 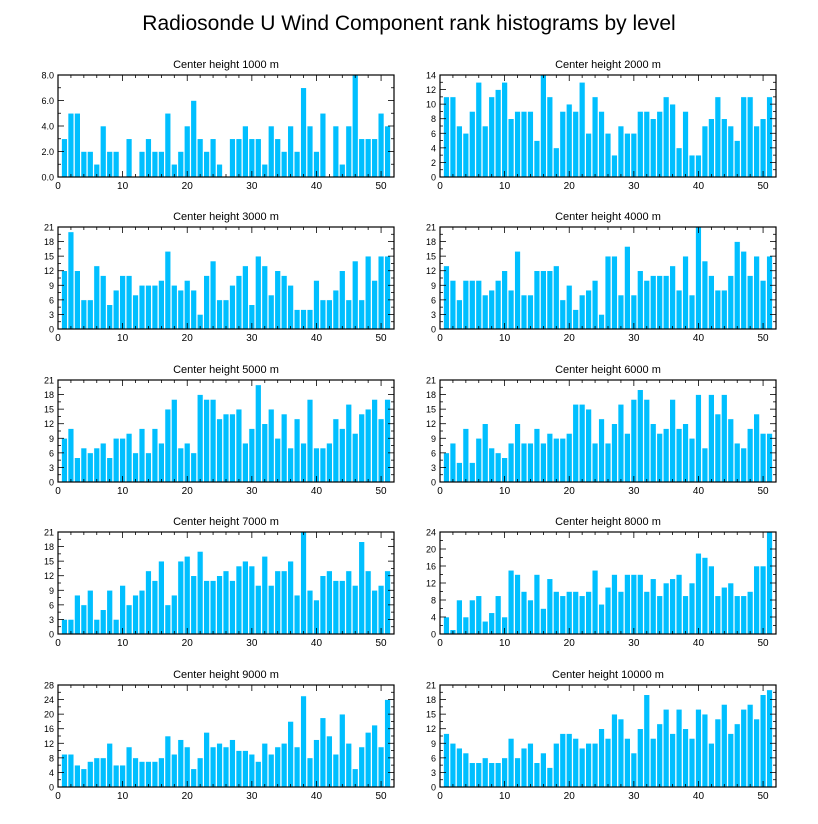 I want to click on x-tick-label: 20, so click(x=188, y=643).